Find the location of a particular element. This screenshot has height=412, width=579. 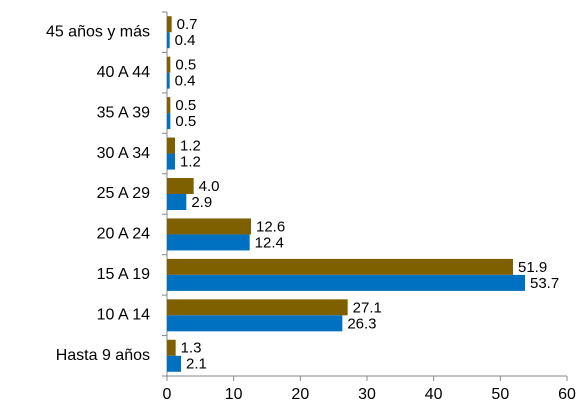

y-tick-label: 45 años y más is located at coordinates (98, 31).